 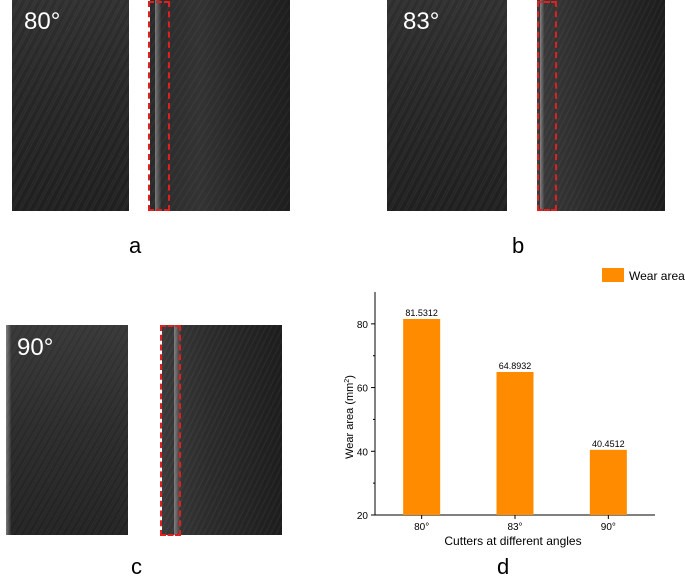 I want to click on panel-letter-c: c, so click(x=136, y=566).